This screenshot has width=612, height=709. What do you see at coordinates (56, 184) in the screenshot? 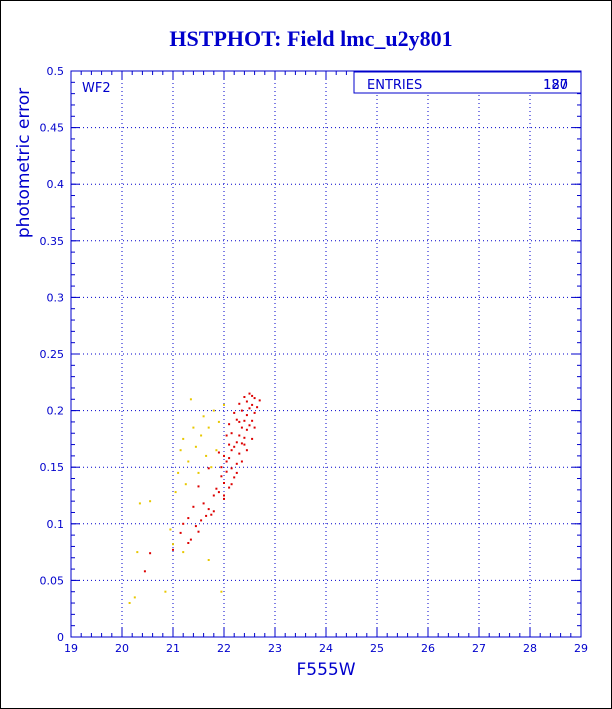
I see `y-tick-label: 0.4` at bounding box center [56, 184].